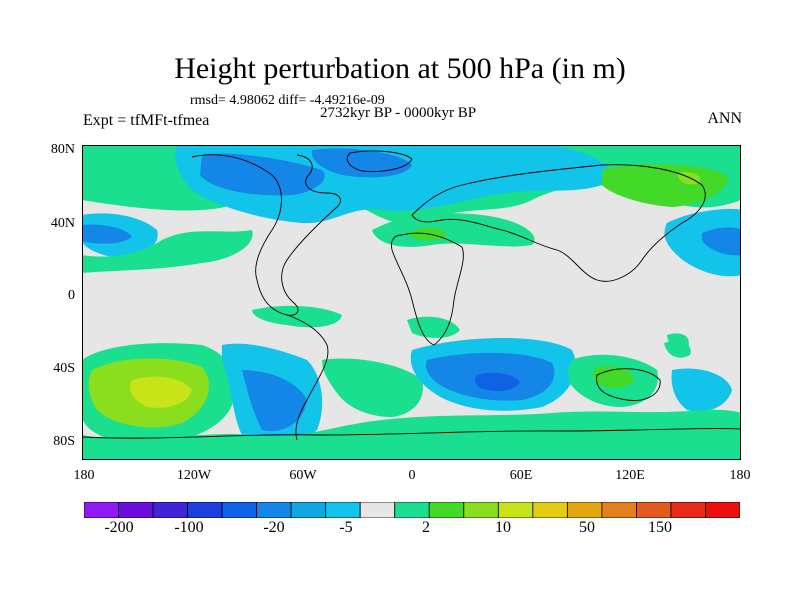 This screenshot has height=600, width=800. Describe the element at coordinates (71, 295) in the screenshot. I see `lat-tick-0: 0` at that location.